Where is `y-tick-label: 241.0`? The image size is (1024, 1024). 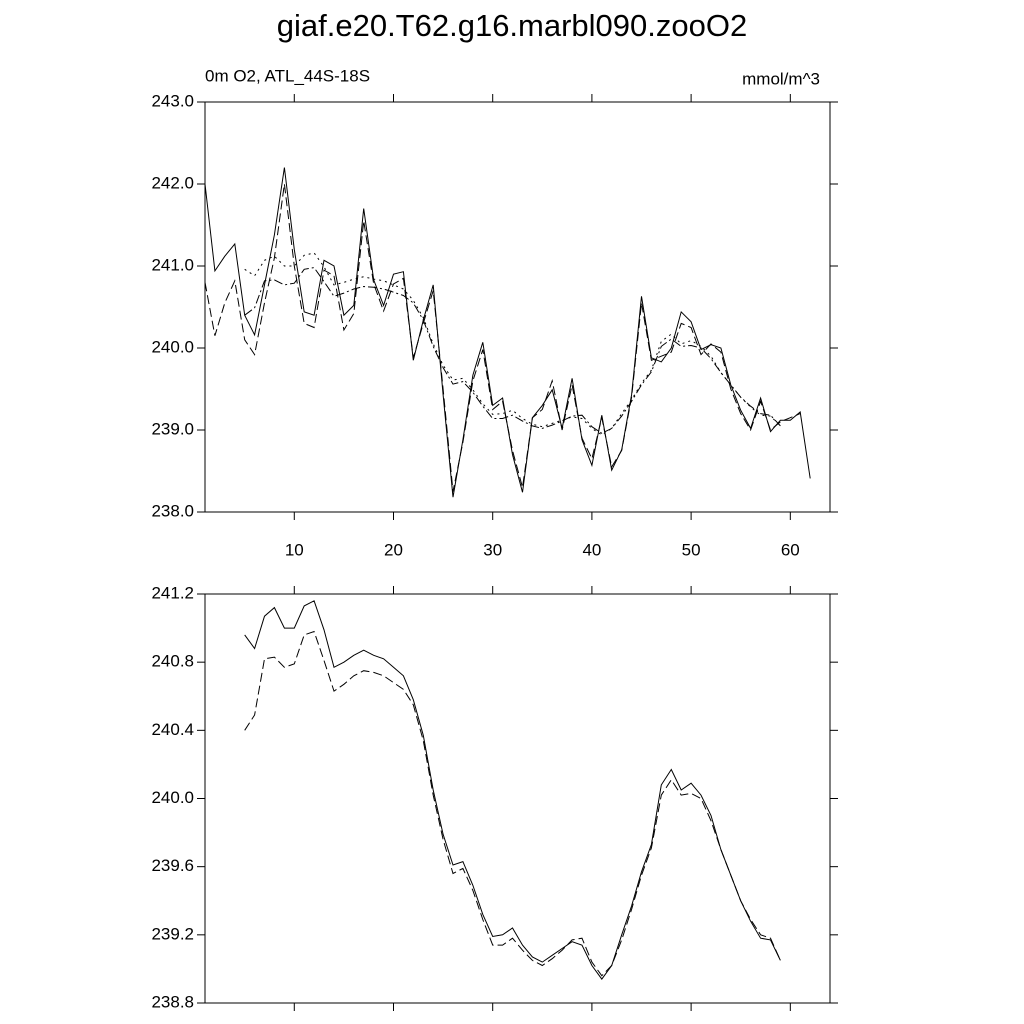 y-tick-label: 241.0 is located at coordinates (172, 264).